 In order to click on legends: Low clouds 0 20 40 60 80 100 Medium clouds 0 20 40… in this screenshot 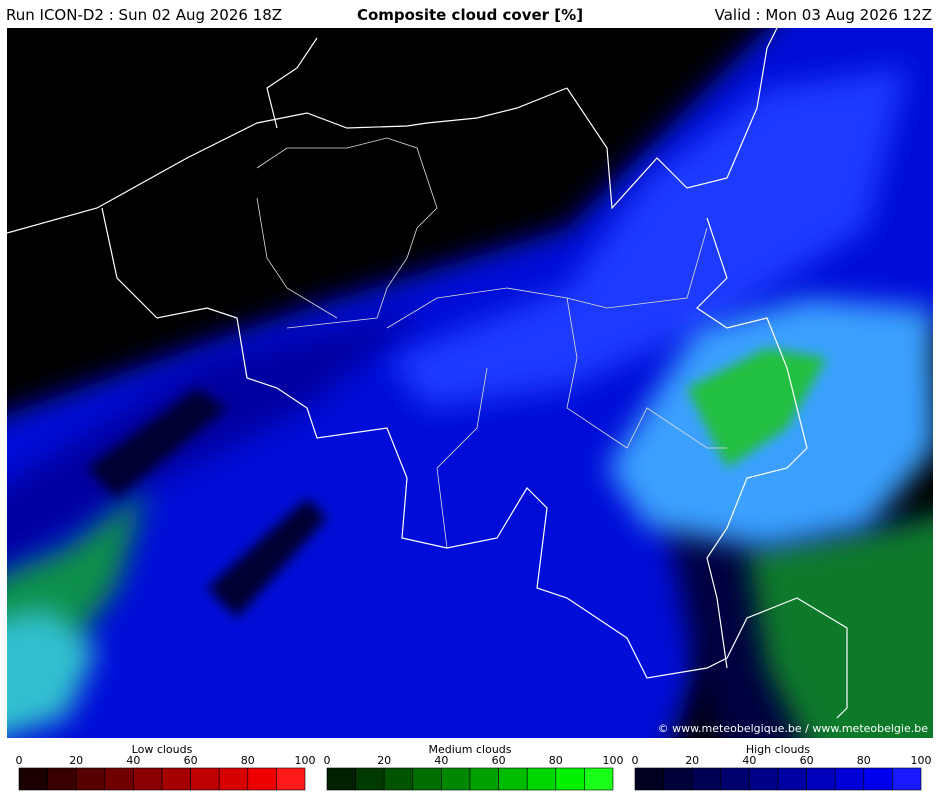, I will do `click(474, 767)`.